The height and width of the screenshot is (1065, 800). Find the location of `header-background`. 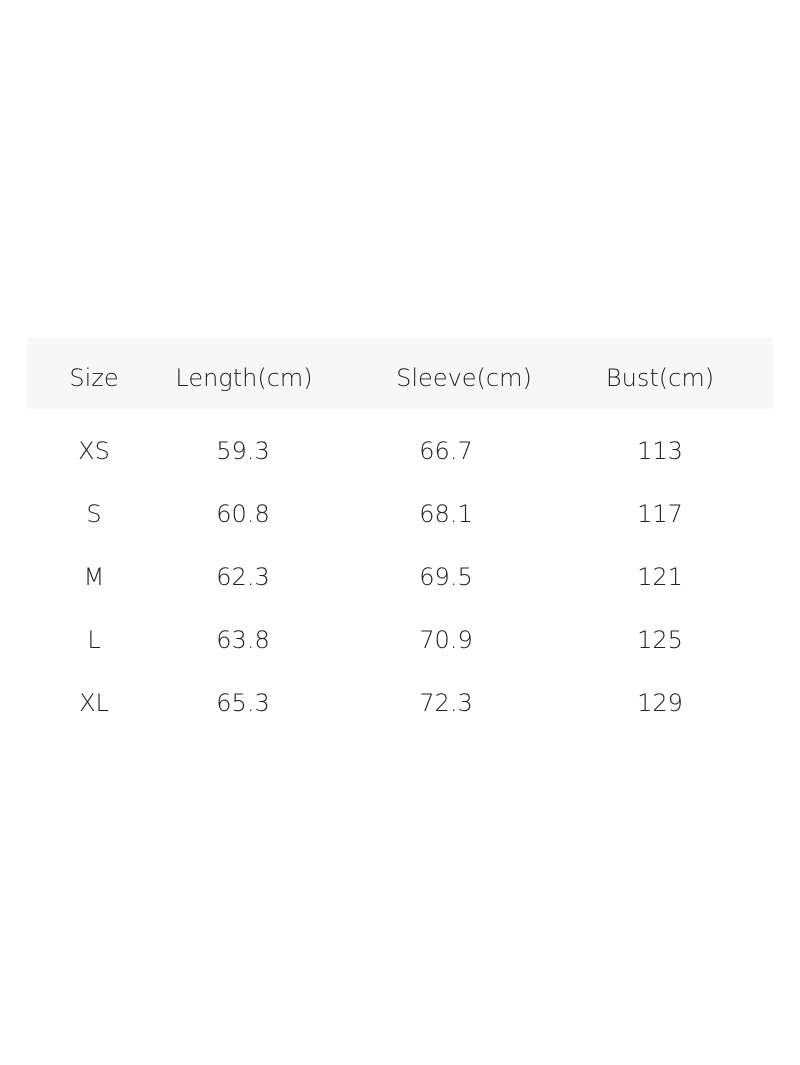

header-background is located at coordinates (400, 373).